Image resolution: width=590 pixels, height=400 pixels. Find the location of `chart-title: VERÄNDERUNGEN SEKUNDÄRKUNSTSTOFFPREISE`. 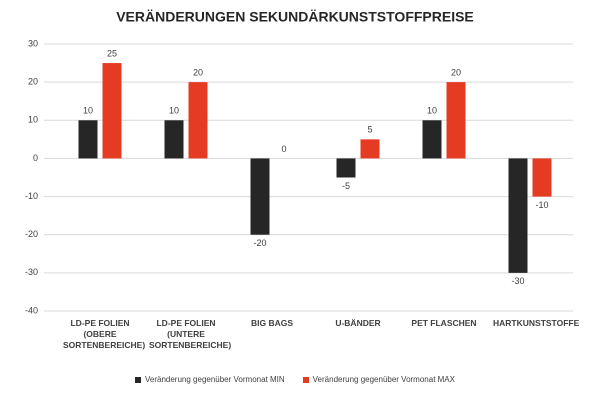

chart-title: VERÄNDERUNGEN SEKUNDÄRKUNSTSTOFFPREISE is located at coordinates (295, 17).